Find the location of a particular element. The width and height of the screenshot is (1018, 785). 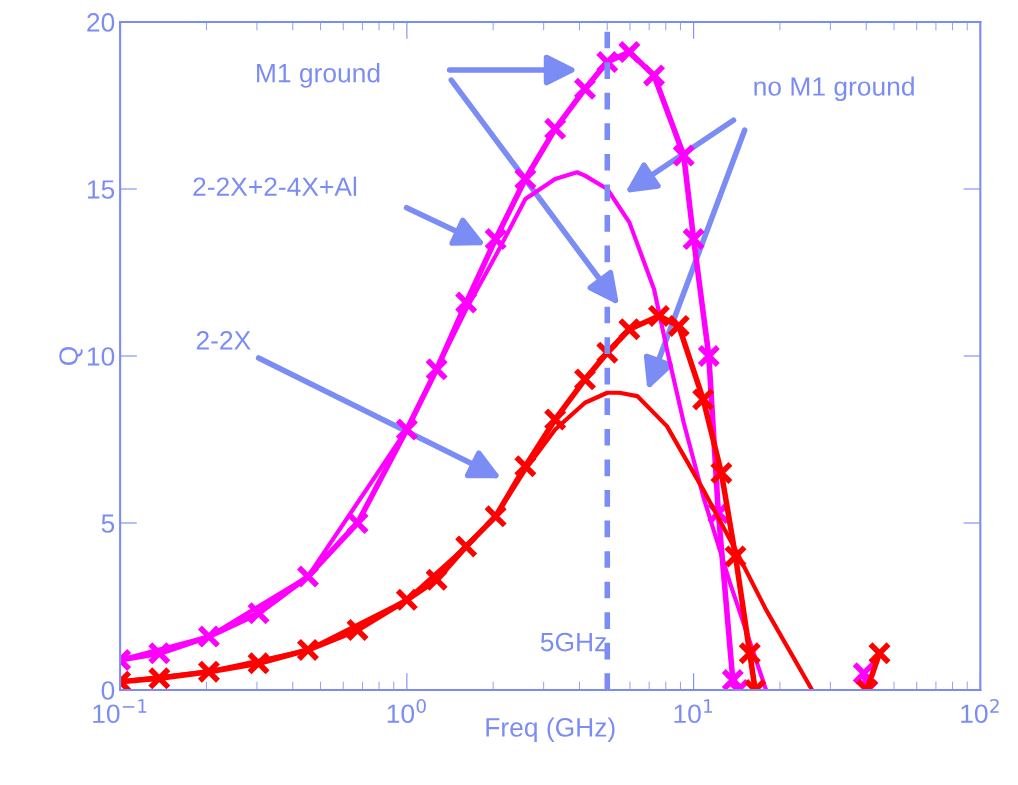

y-tick-label: 15 is located at coordinates (101, 189).